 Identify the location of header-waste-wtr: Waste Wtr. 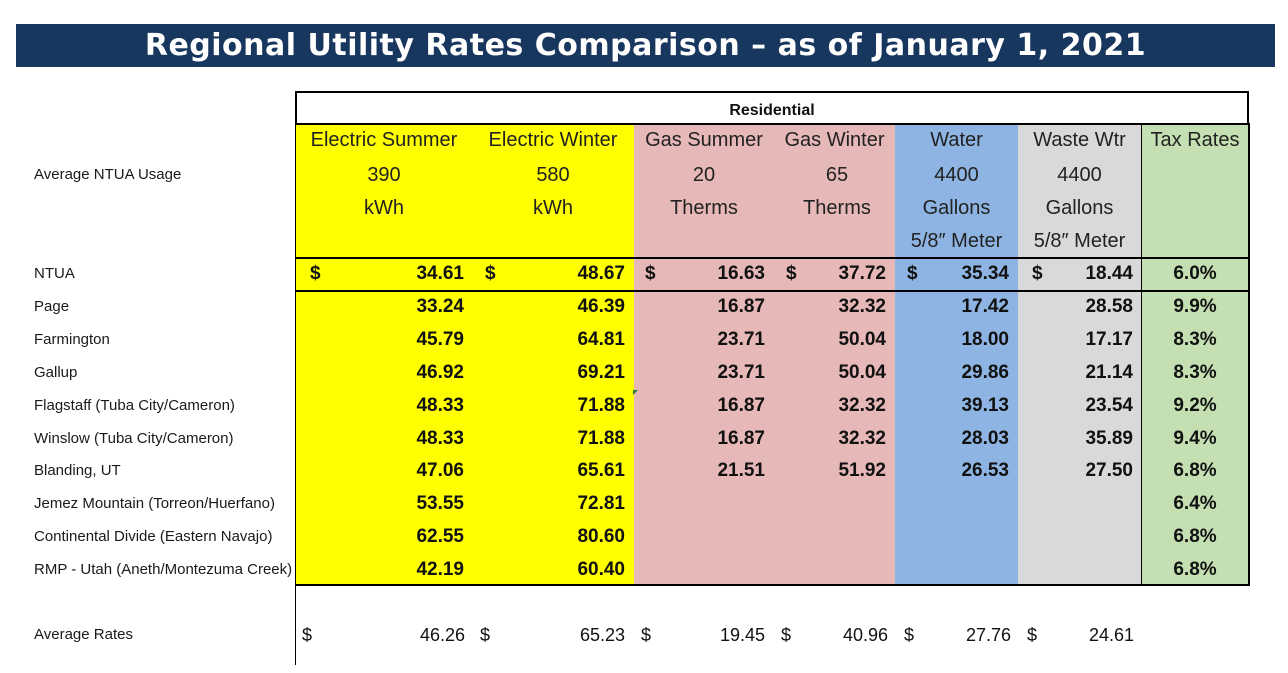
(1079, 140).